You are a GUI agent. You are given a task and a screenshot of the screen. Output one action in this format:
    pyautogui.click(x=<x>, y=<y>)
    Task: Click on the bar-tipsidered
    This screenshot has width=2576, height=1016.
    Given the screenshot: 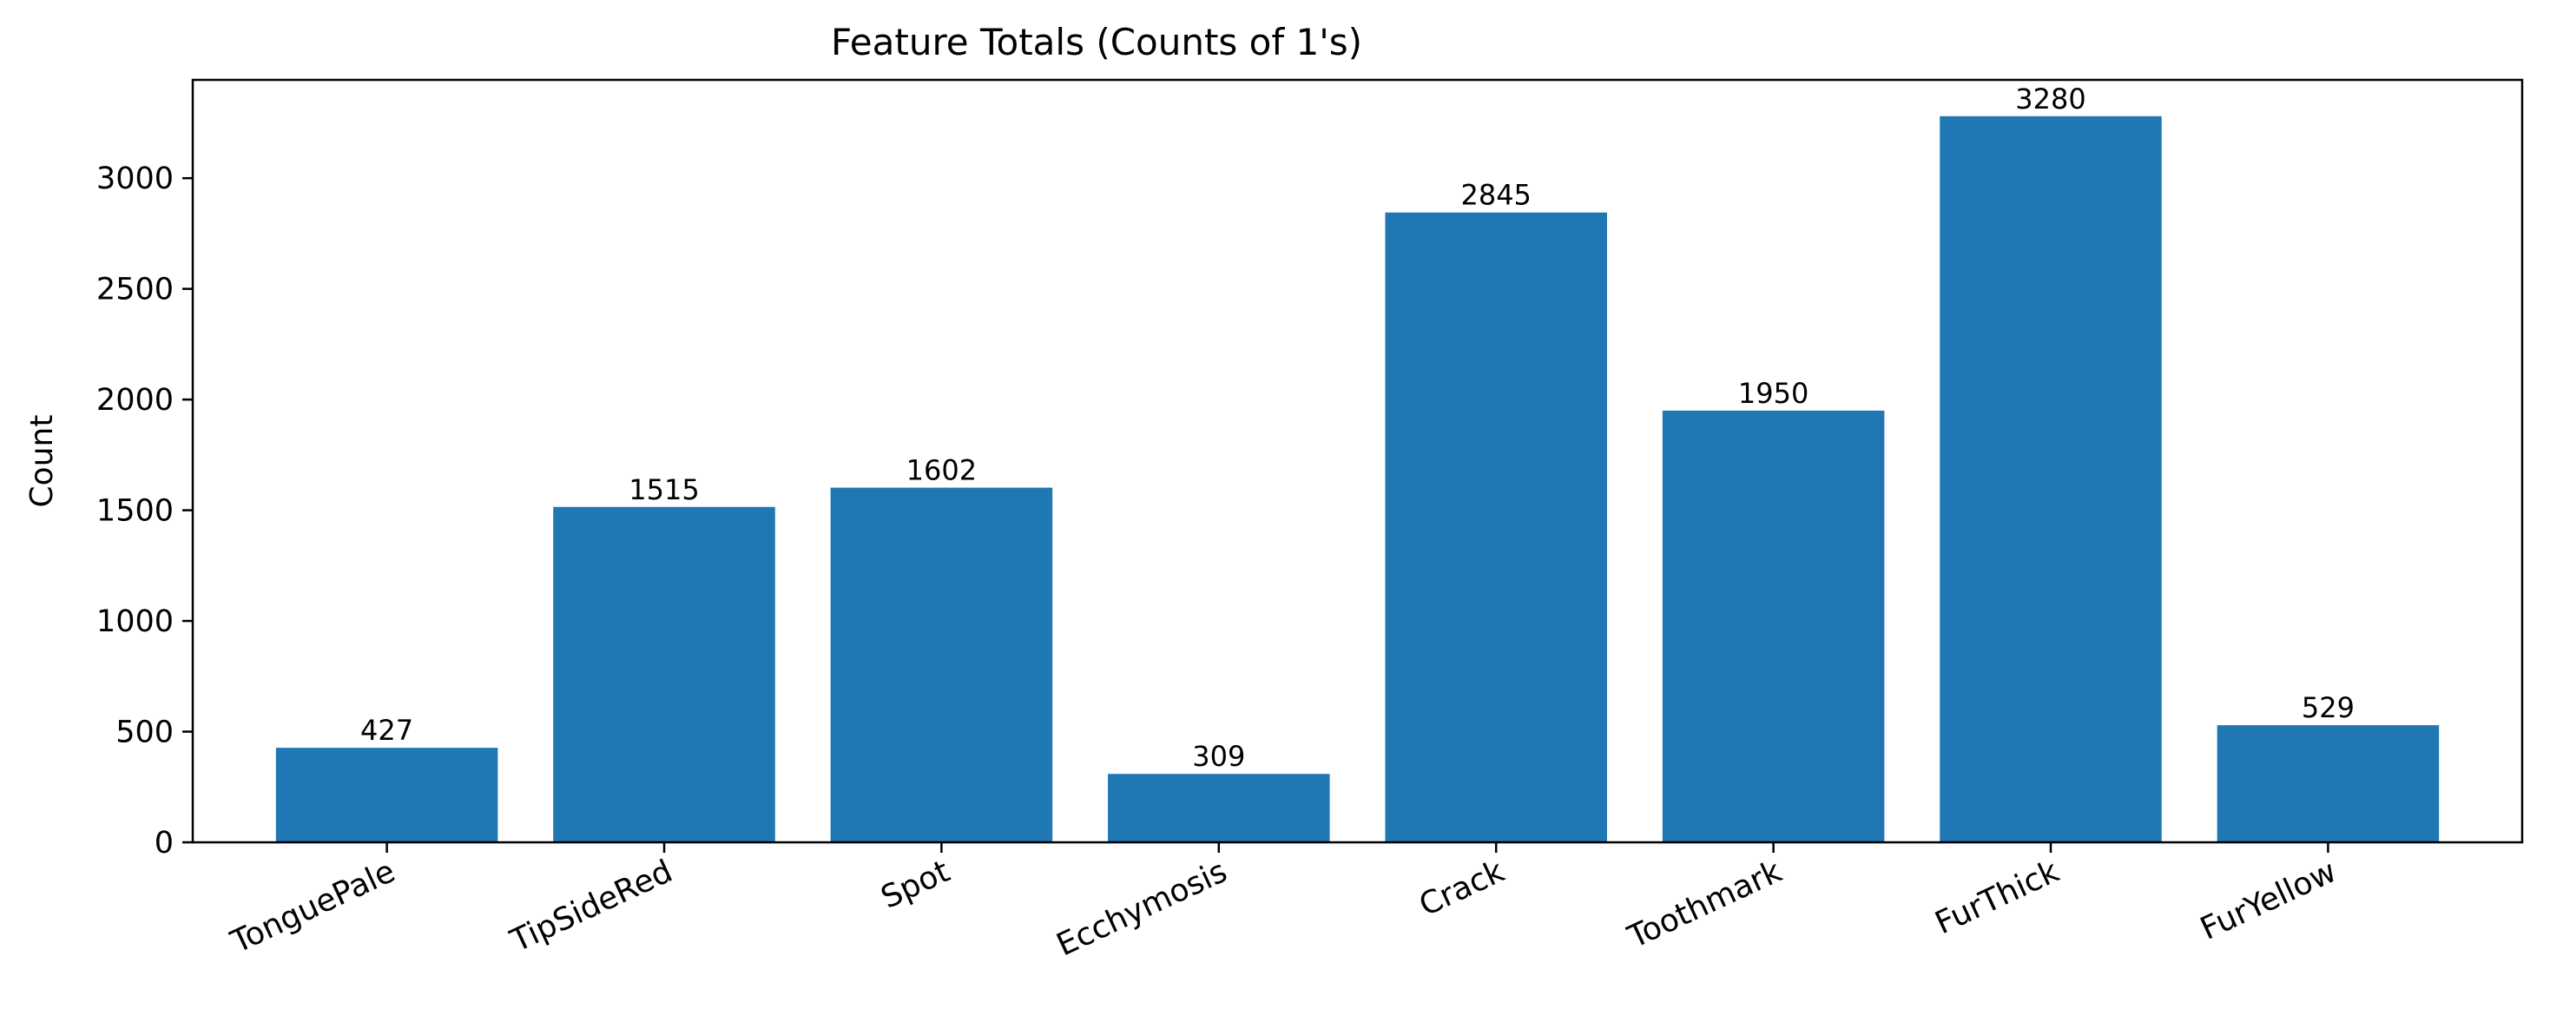 What is the action you would take?
    pyautogui.click(x=664, y=674)
    